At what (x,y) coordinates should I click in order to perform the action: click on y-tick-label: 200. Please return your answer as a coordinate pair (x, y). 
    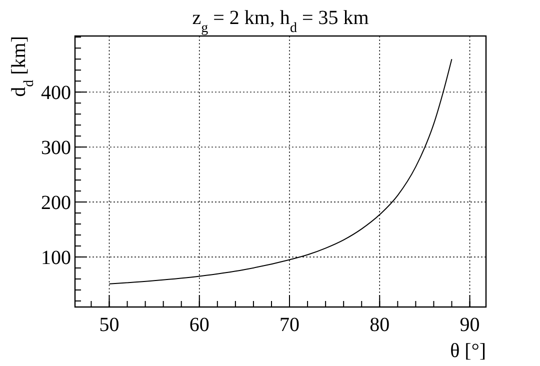
    Looking at the image, I should click on (56, 203).